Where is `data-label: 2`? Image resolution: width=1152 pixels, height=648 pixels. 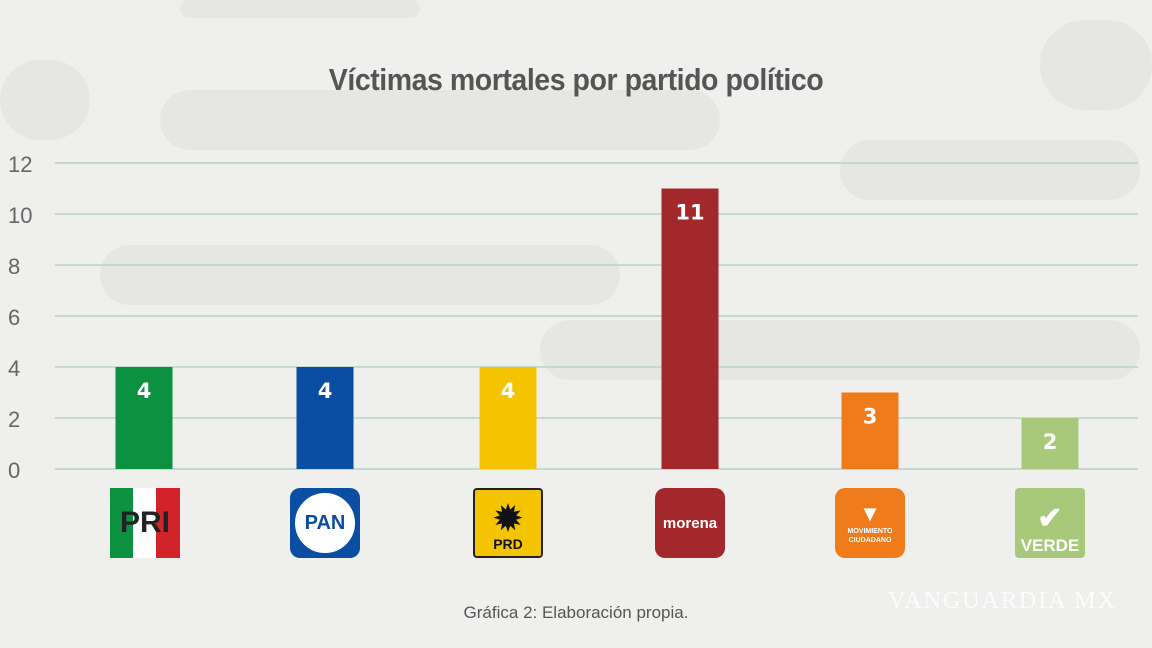 data-label: 2 is located at coordinates (1050, 442).